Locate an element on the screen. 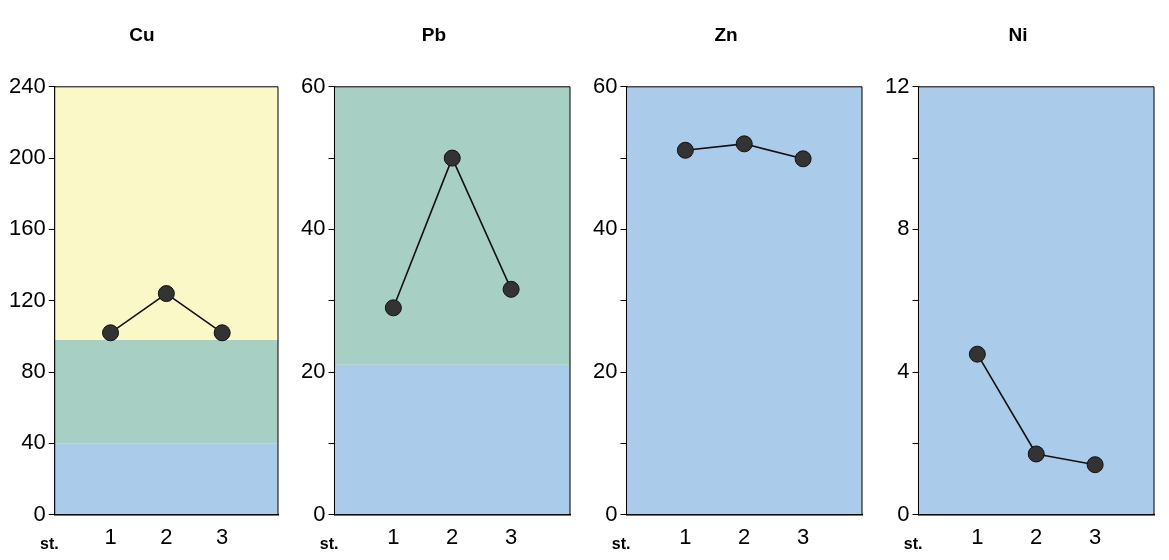 This screenshot has width=1169, height=560. y-tick-label: 120 is located at coordinates (27, 299).